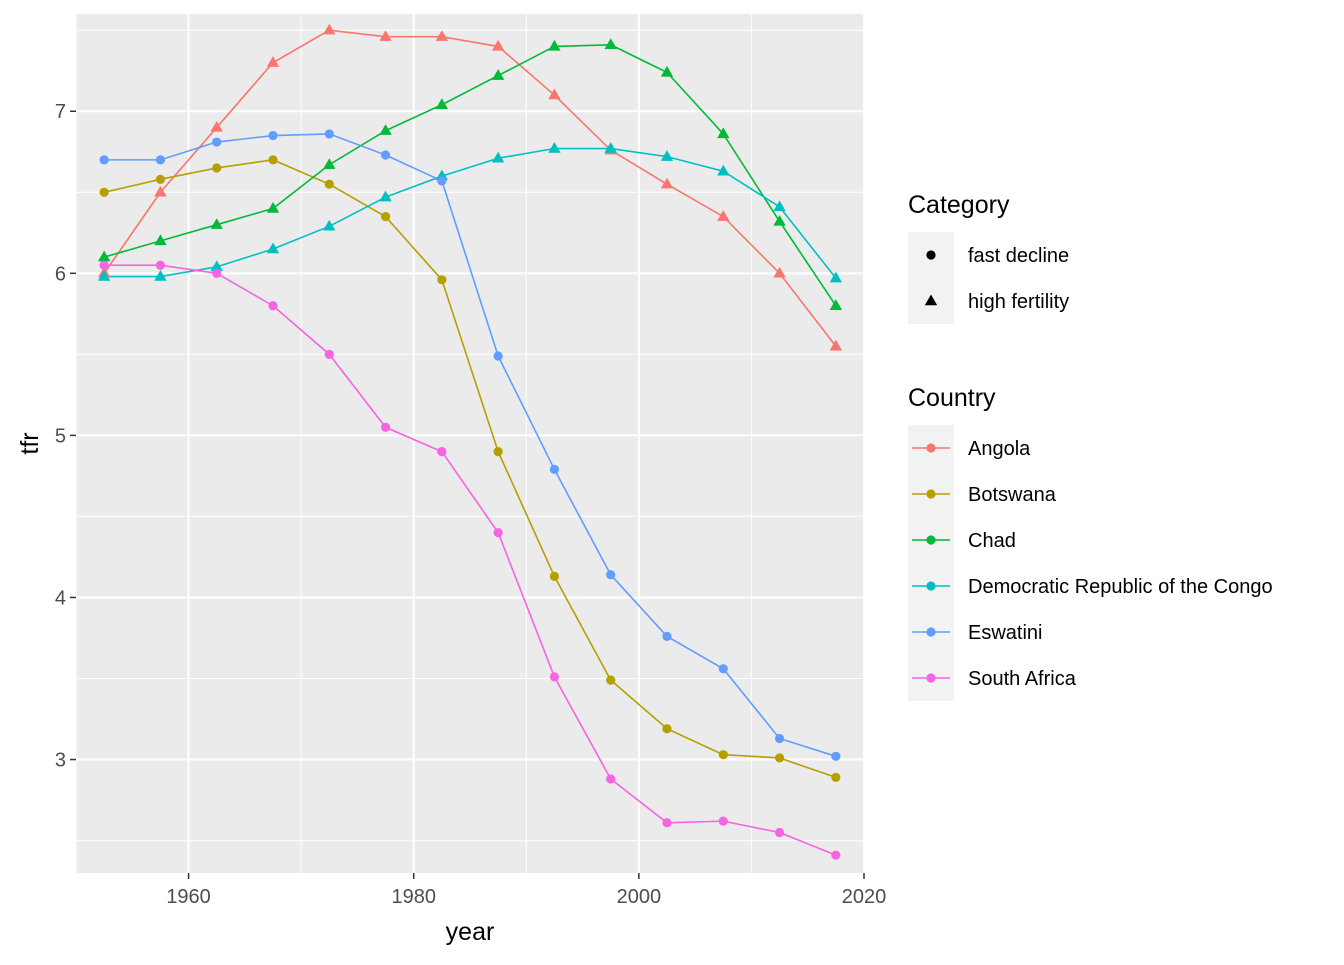 This screenshot has height=965, width=1344. I want to click on y-axis-title: tfr, so click(30, 443).